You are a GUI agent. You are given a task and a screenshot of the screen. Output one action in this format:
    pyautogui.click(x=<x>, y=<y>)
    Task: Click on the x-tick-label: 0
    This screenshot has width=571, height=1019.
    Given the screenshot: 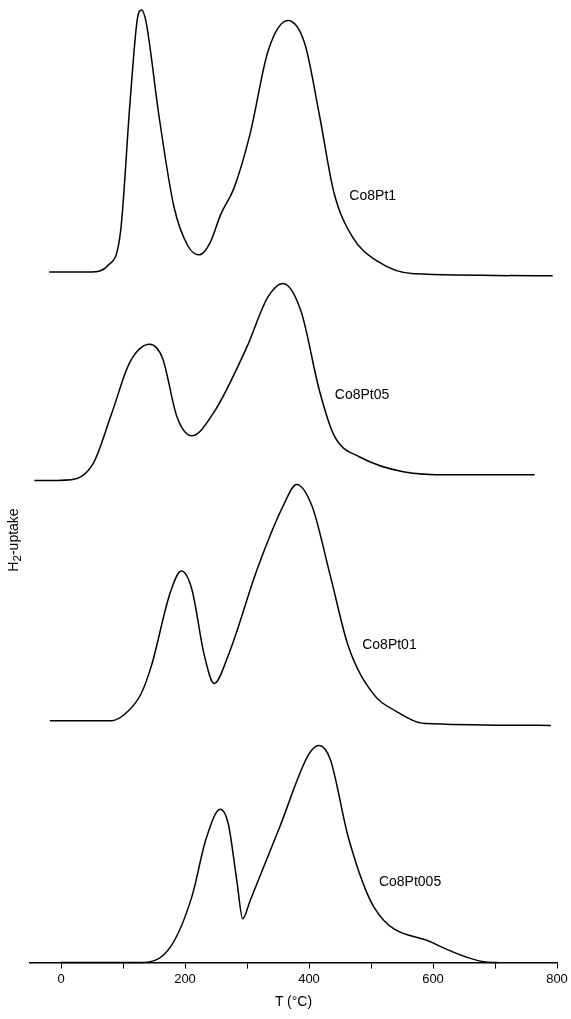 What is the action you would take?
    pyautogui.click(x=61, y=978)
    